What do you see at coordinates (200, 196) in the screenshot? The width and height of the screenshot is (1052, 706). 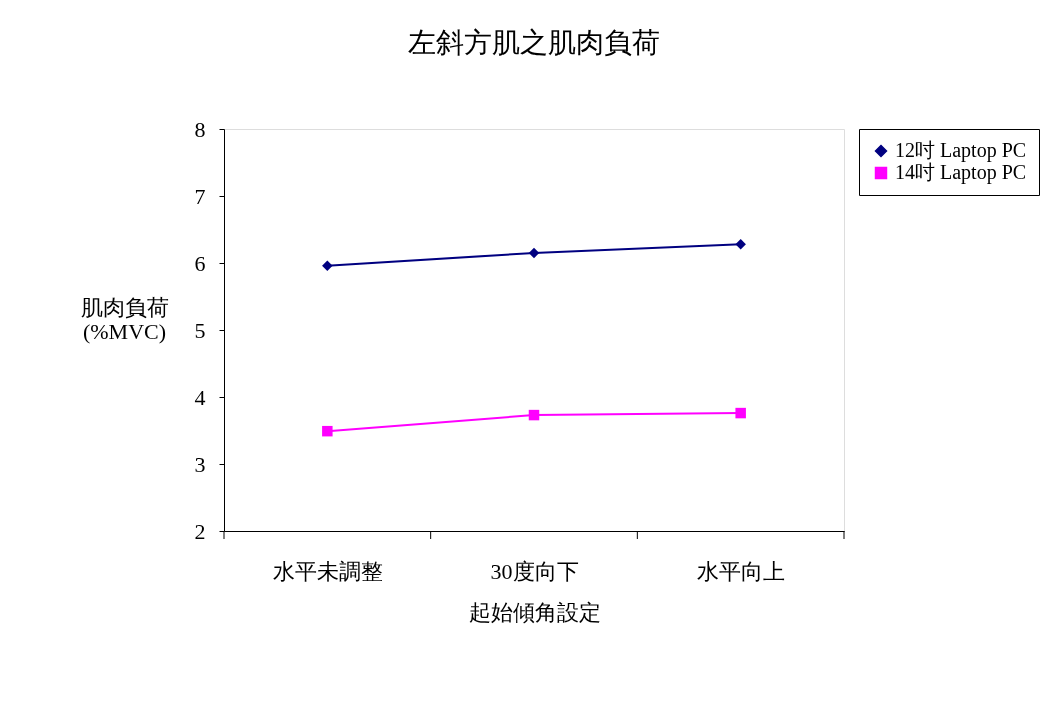 I see `y-tick-label: 7` at bounding box center [200, 196].